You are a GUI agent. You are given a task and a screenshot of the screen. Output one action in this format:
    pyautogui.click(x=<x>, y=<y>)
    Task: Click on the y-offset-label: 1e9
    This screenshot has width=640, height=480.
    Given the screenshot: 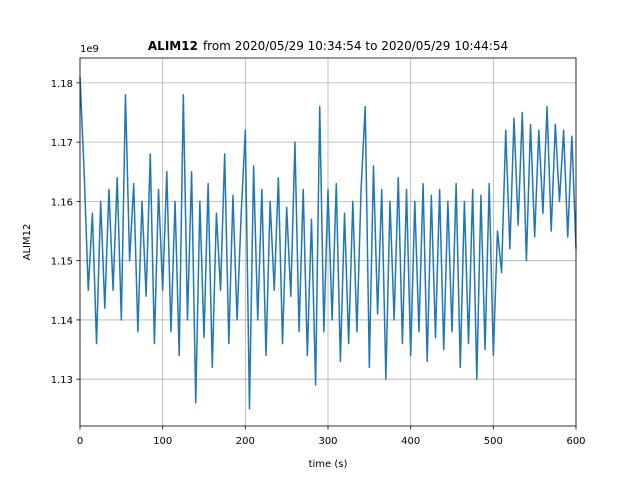 What is the action you would take?
    pyautogui.click(x=89, y=49)
    